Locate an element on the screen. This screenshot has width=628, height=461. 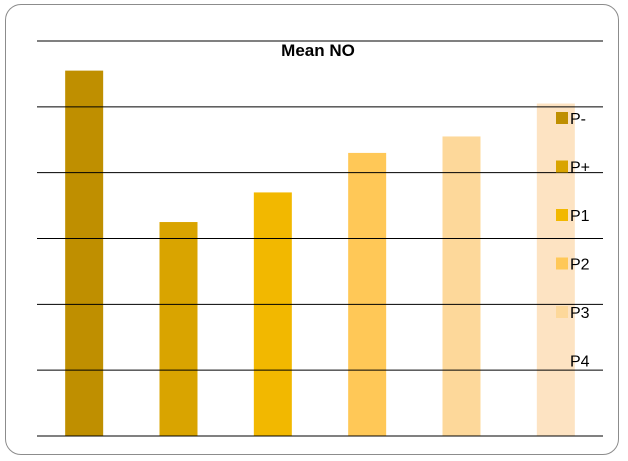
legend-label: P4 is located at coordinates (580, 362).